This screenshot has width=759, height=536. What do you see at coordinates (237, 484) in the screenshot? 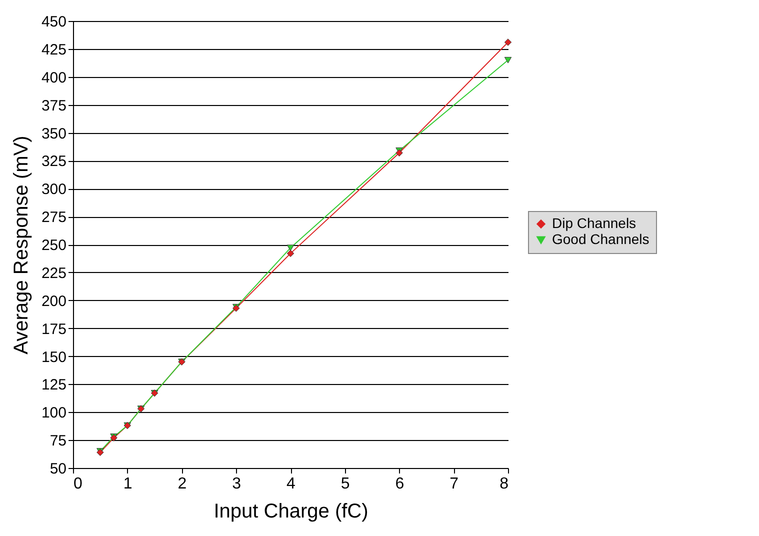
I see `x-tick-label: 3` at bounding box center [237, 484].